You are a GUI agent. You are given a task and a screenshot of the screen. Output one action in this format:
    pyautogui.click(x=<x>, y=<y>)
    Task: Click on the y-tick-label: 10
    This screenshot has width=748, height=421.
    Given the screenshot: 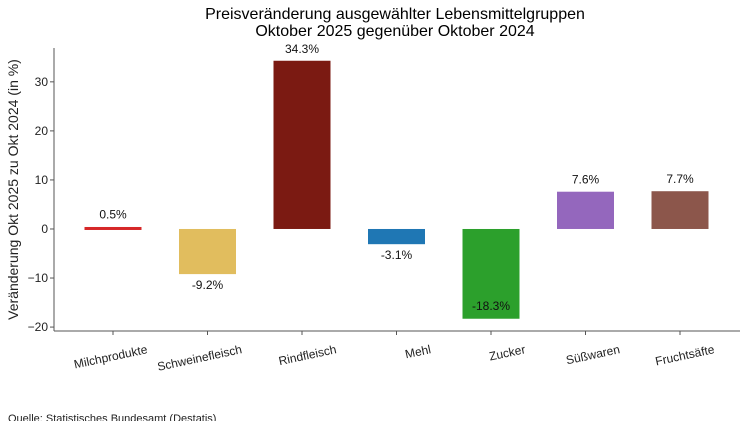 What is the action you would take?
    pyautogui.click(x=42, y=180)
    